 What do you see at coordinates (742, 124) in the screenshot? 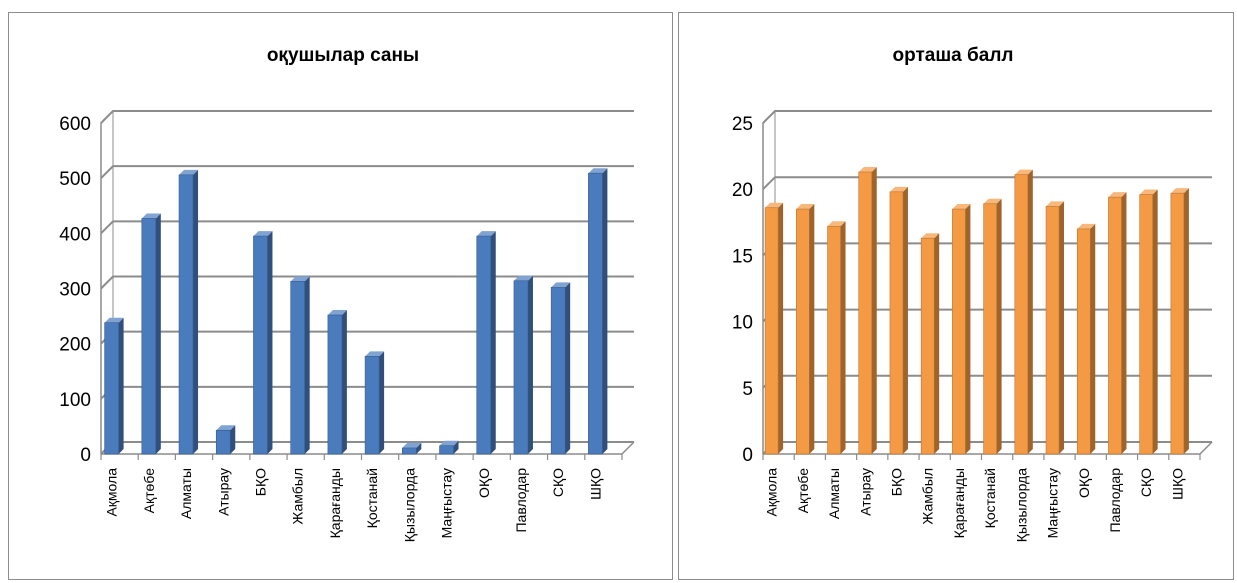
I see `y-tick-label: 25` at bounding box center [742, 124].